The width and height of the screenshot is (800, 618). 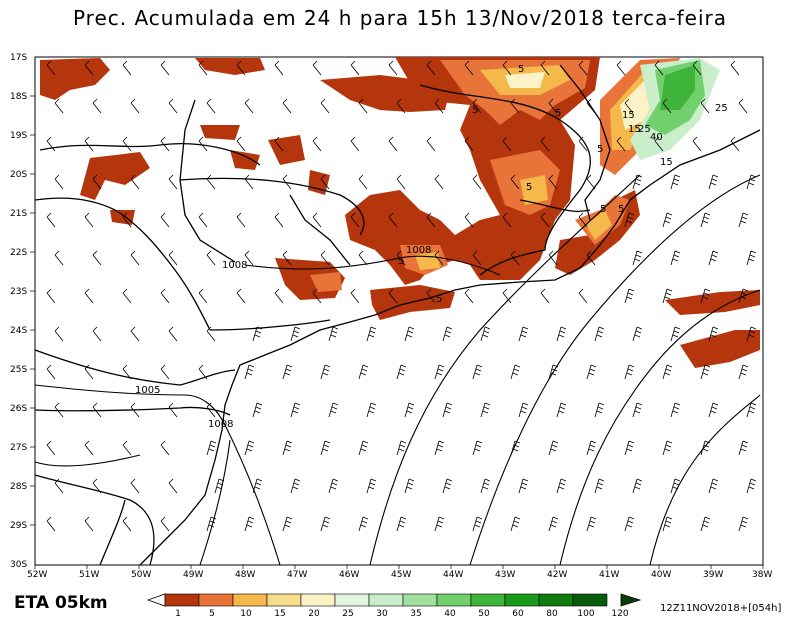 I want to click on model-label: ETA 05km, so click(x=61, y=603).